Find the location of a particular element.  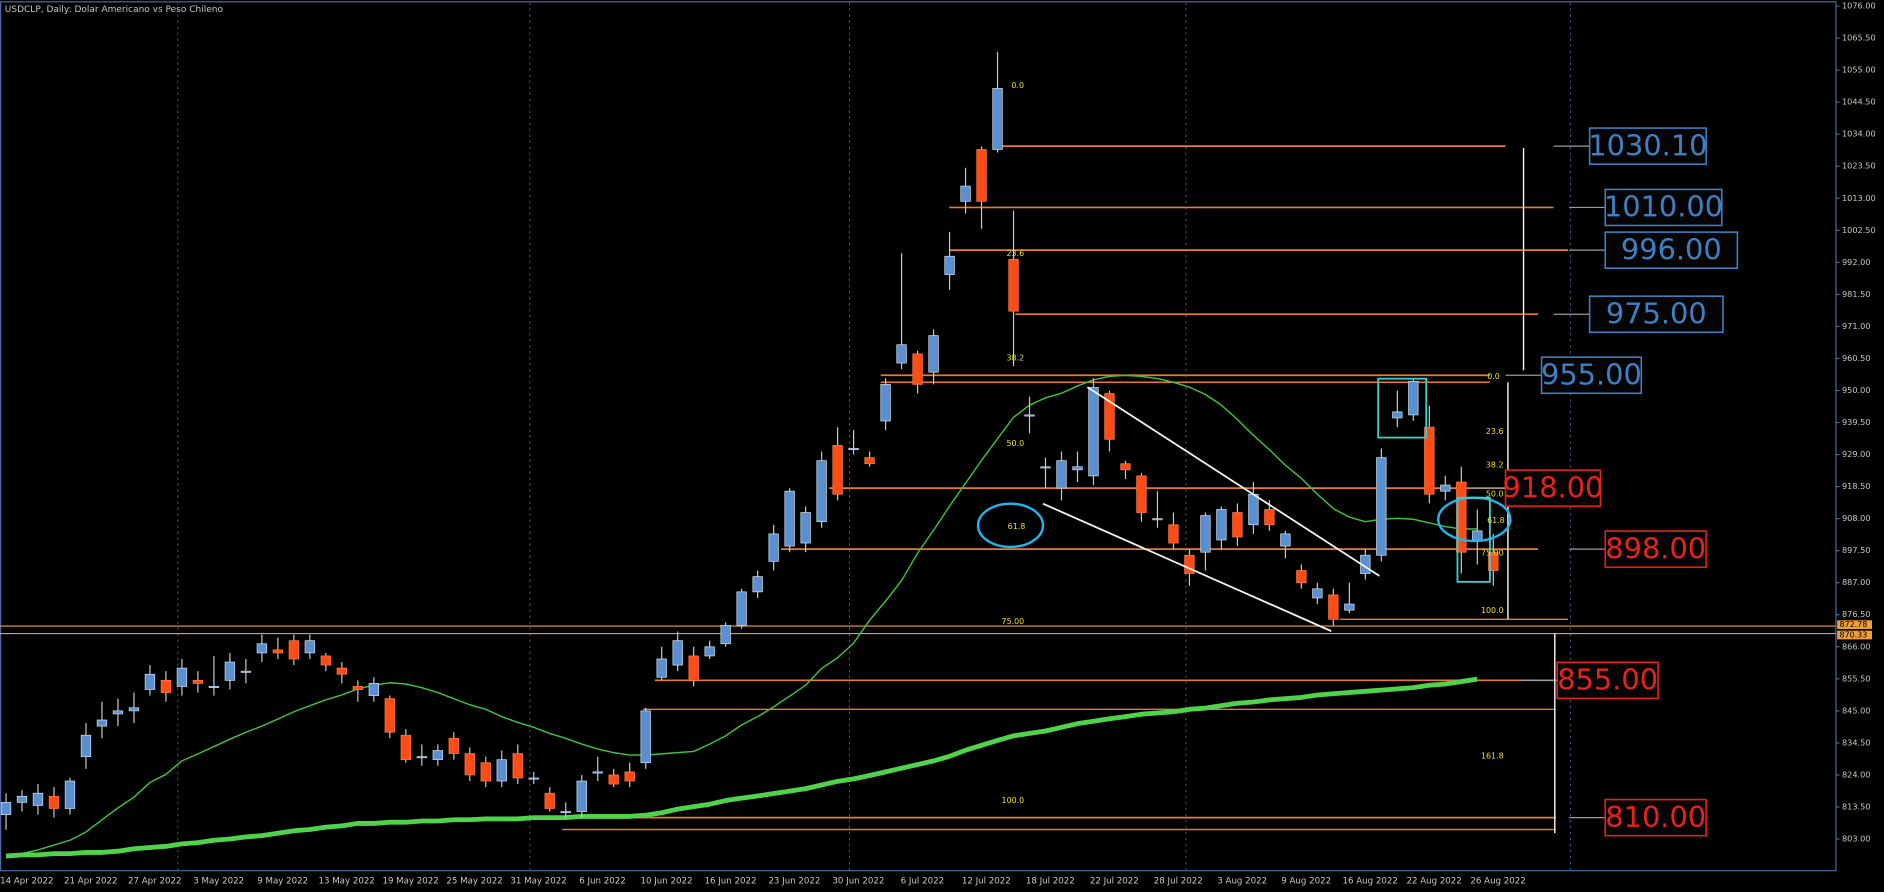

x-tick-label: 23 Jun 2022 is located at coordinates (794, 882).